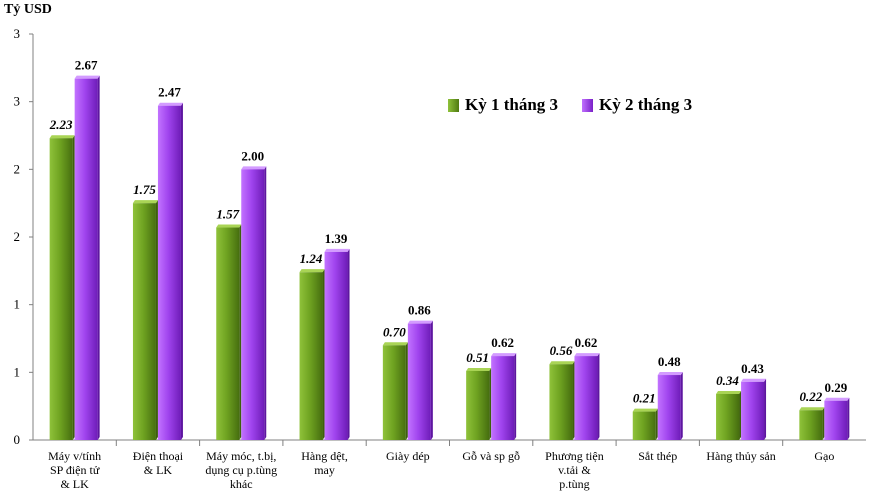  I want to click on x-tick-label-line: Hàng thủy sản, so click(740, 456).